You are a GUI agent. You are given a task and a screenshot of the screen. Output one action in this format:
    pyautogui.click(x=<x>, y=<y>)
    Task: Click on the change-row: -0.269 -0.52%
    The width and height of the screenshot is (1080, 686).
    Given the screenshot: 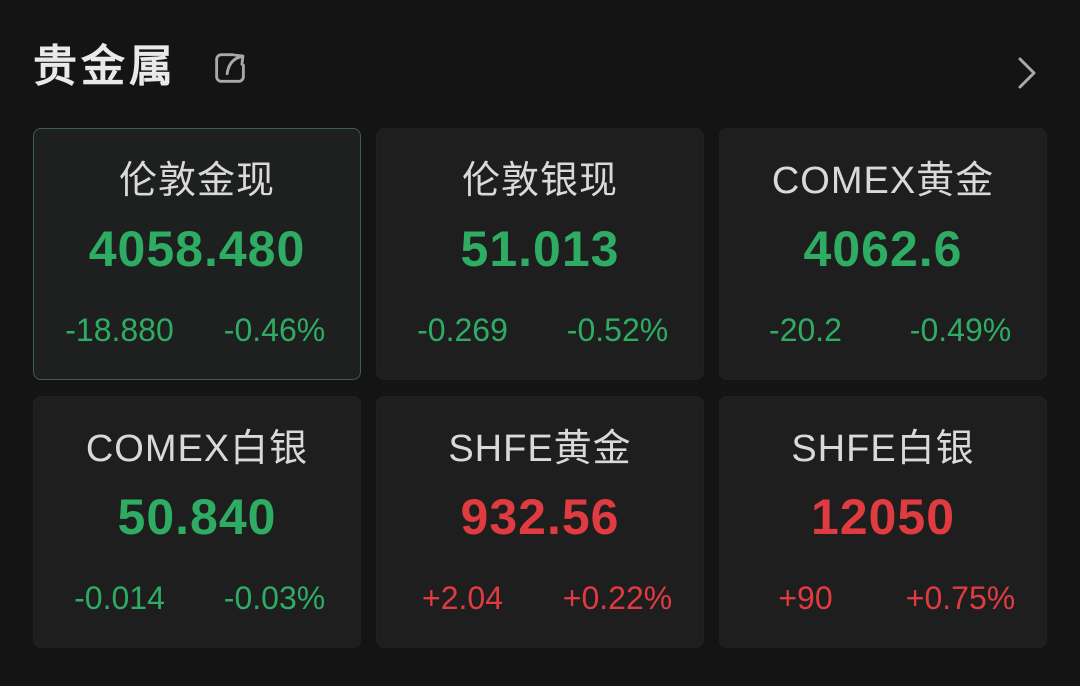 What is the action you would take?
    pyautogui.click(x=540, y=330)
    